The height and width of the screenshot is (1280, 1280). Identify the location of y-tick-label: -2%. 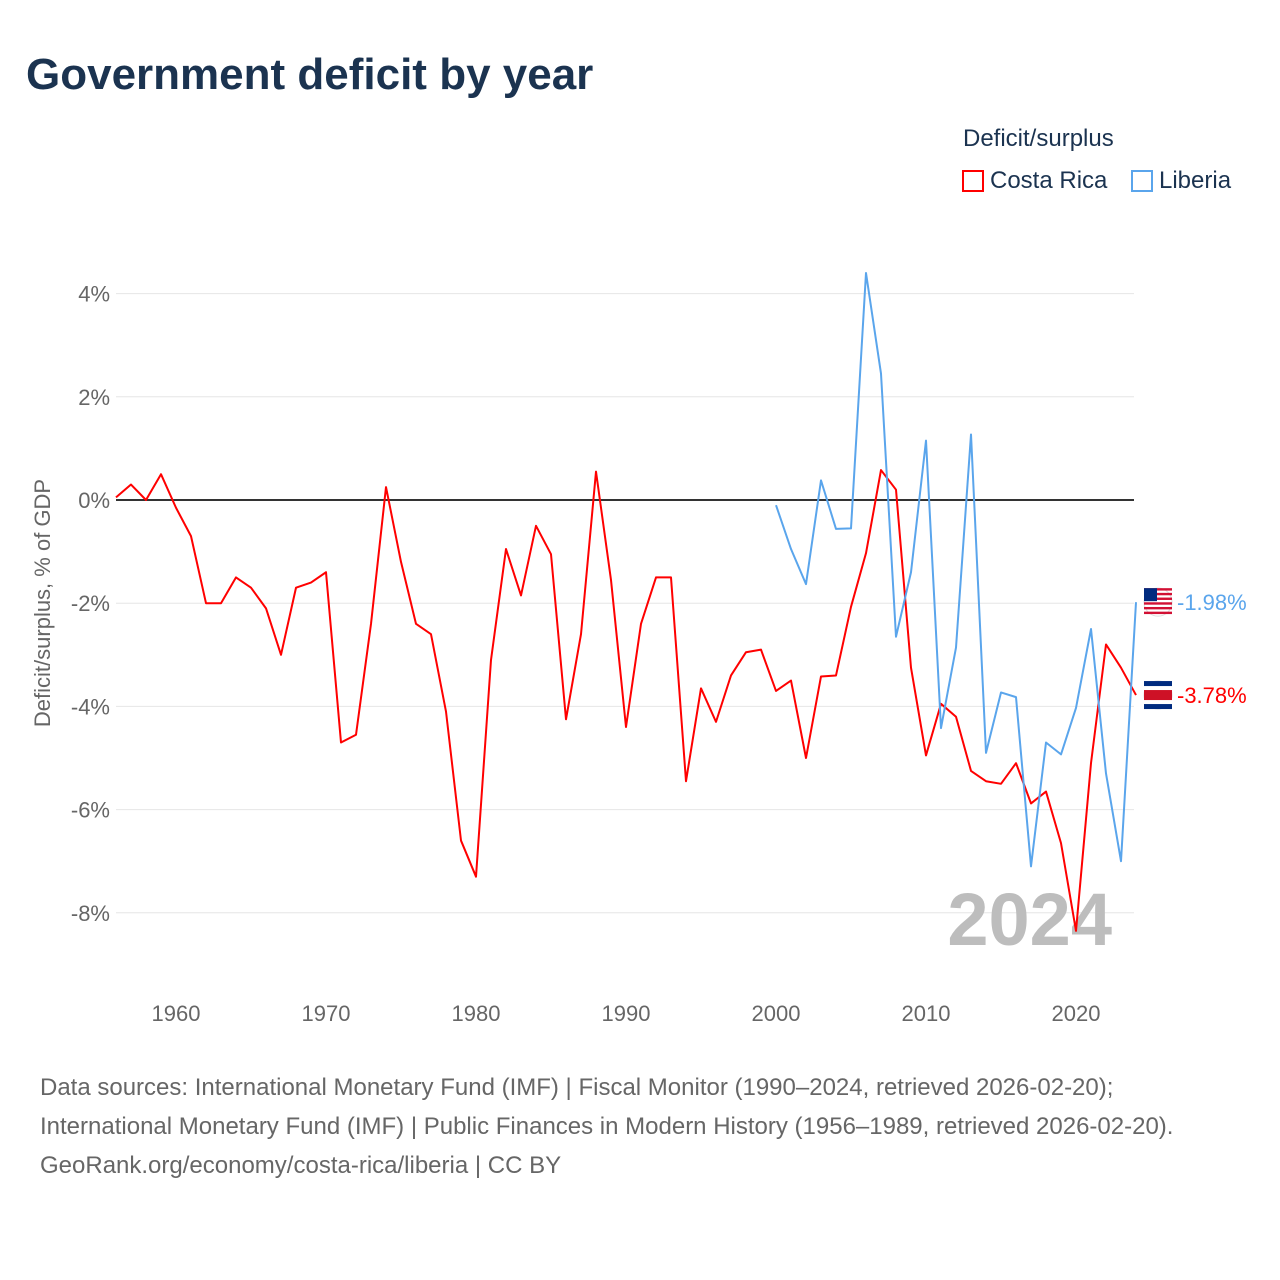
(90, 603).